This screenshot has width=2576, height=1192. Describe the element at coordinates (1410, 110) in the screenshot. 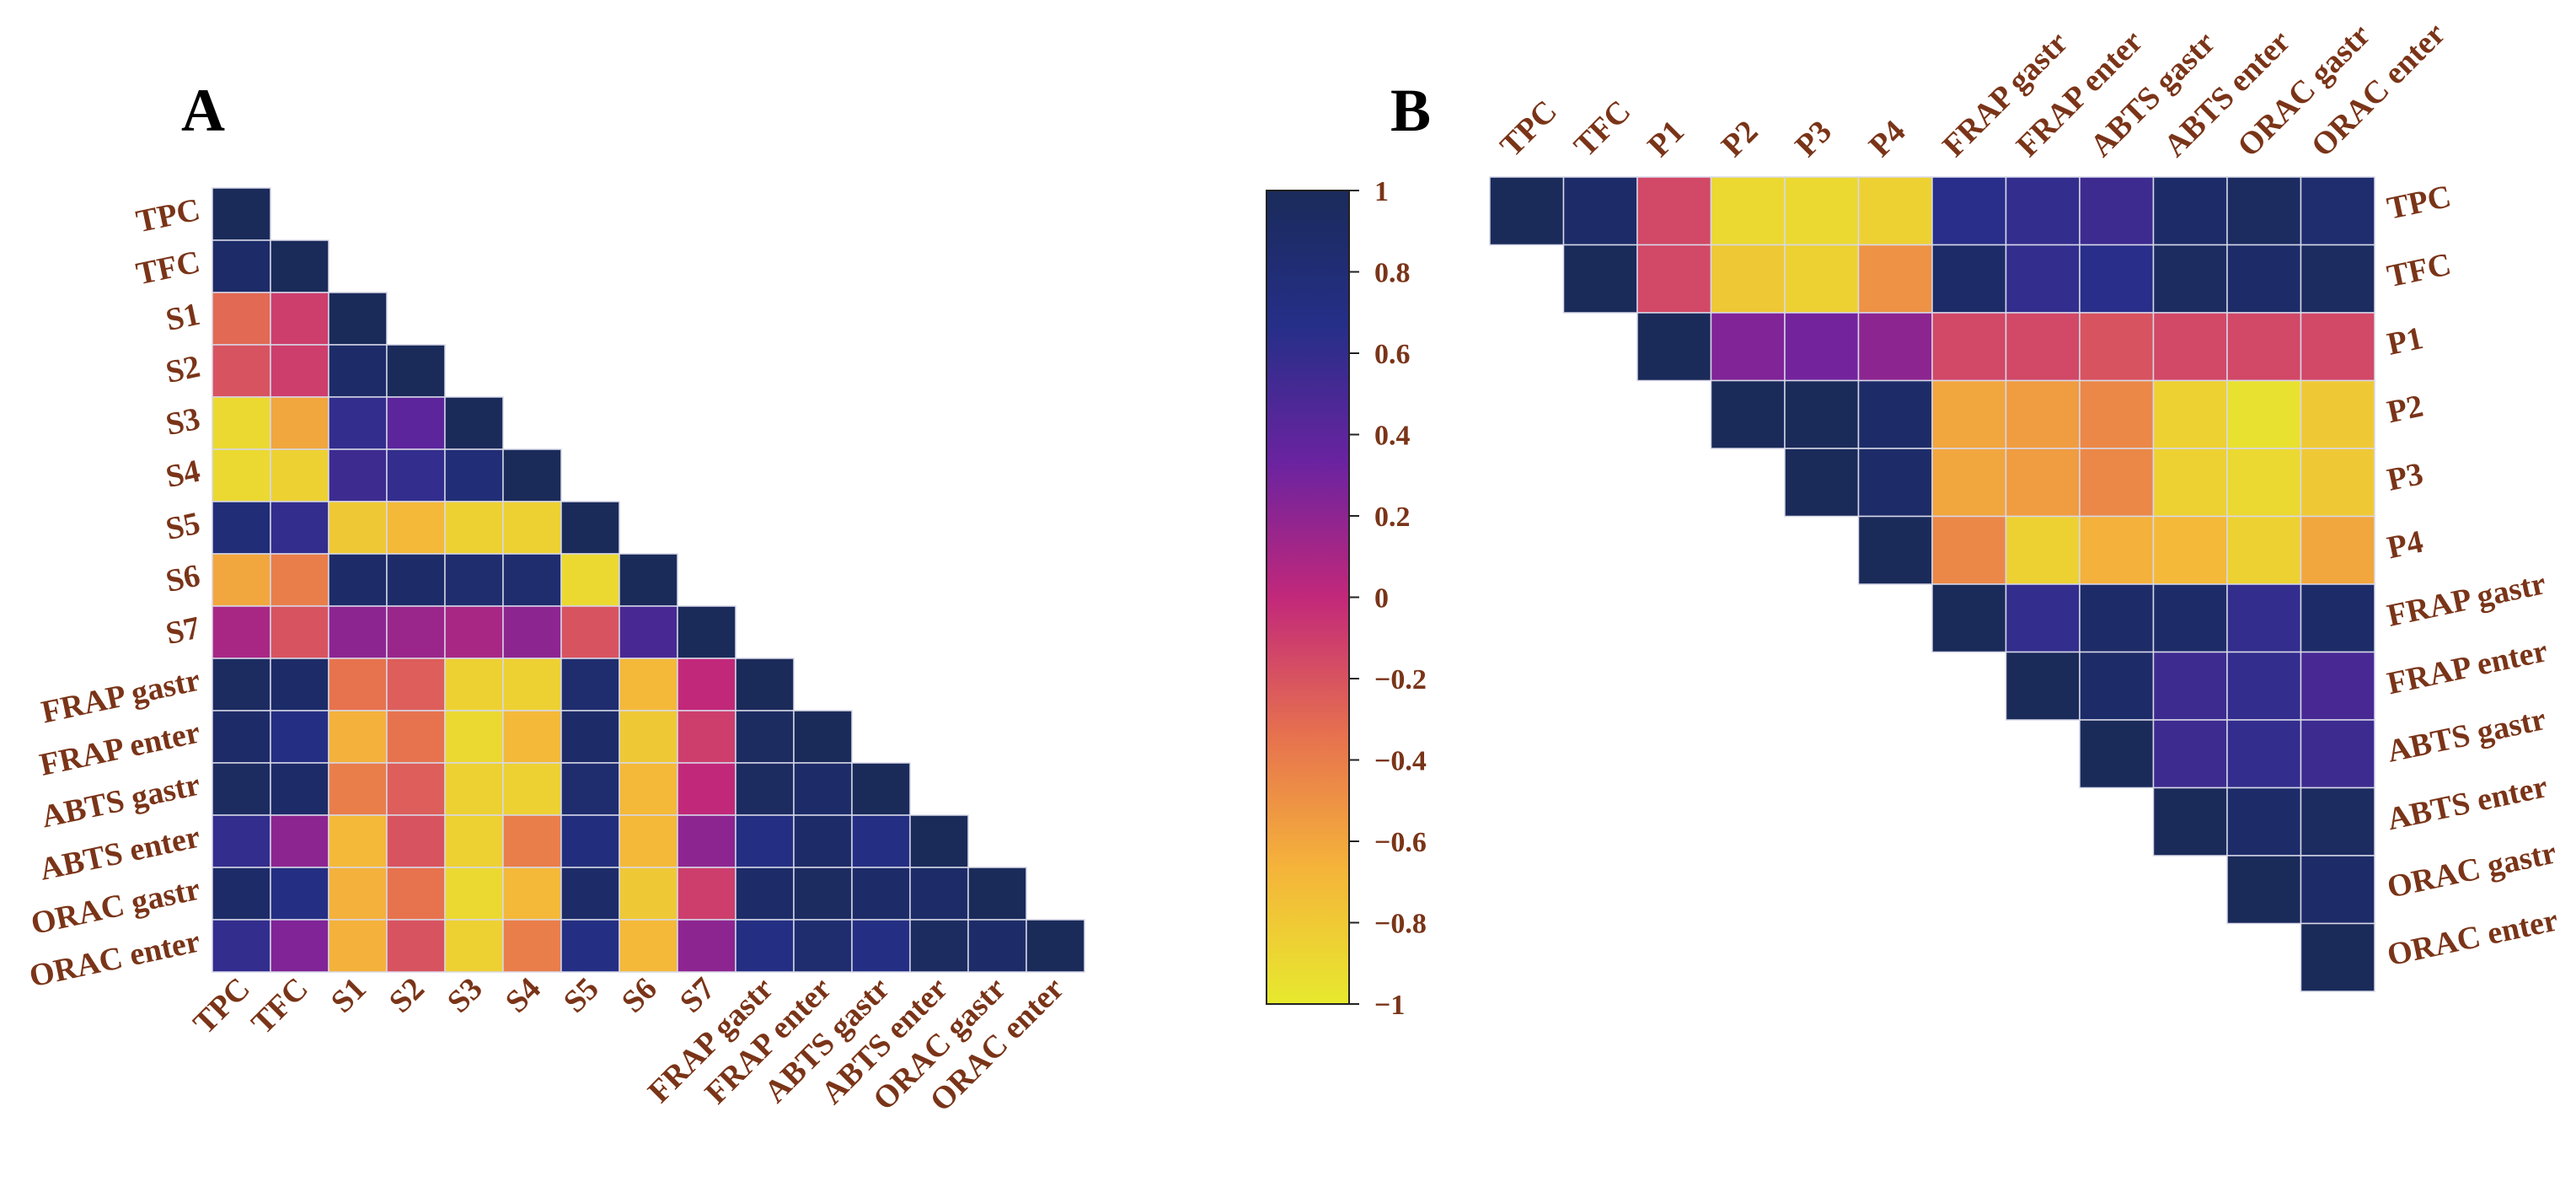

I see `panel-label: B` at that location.